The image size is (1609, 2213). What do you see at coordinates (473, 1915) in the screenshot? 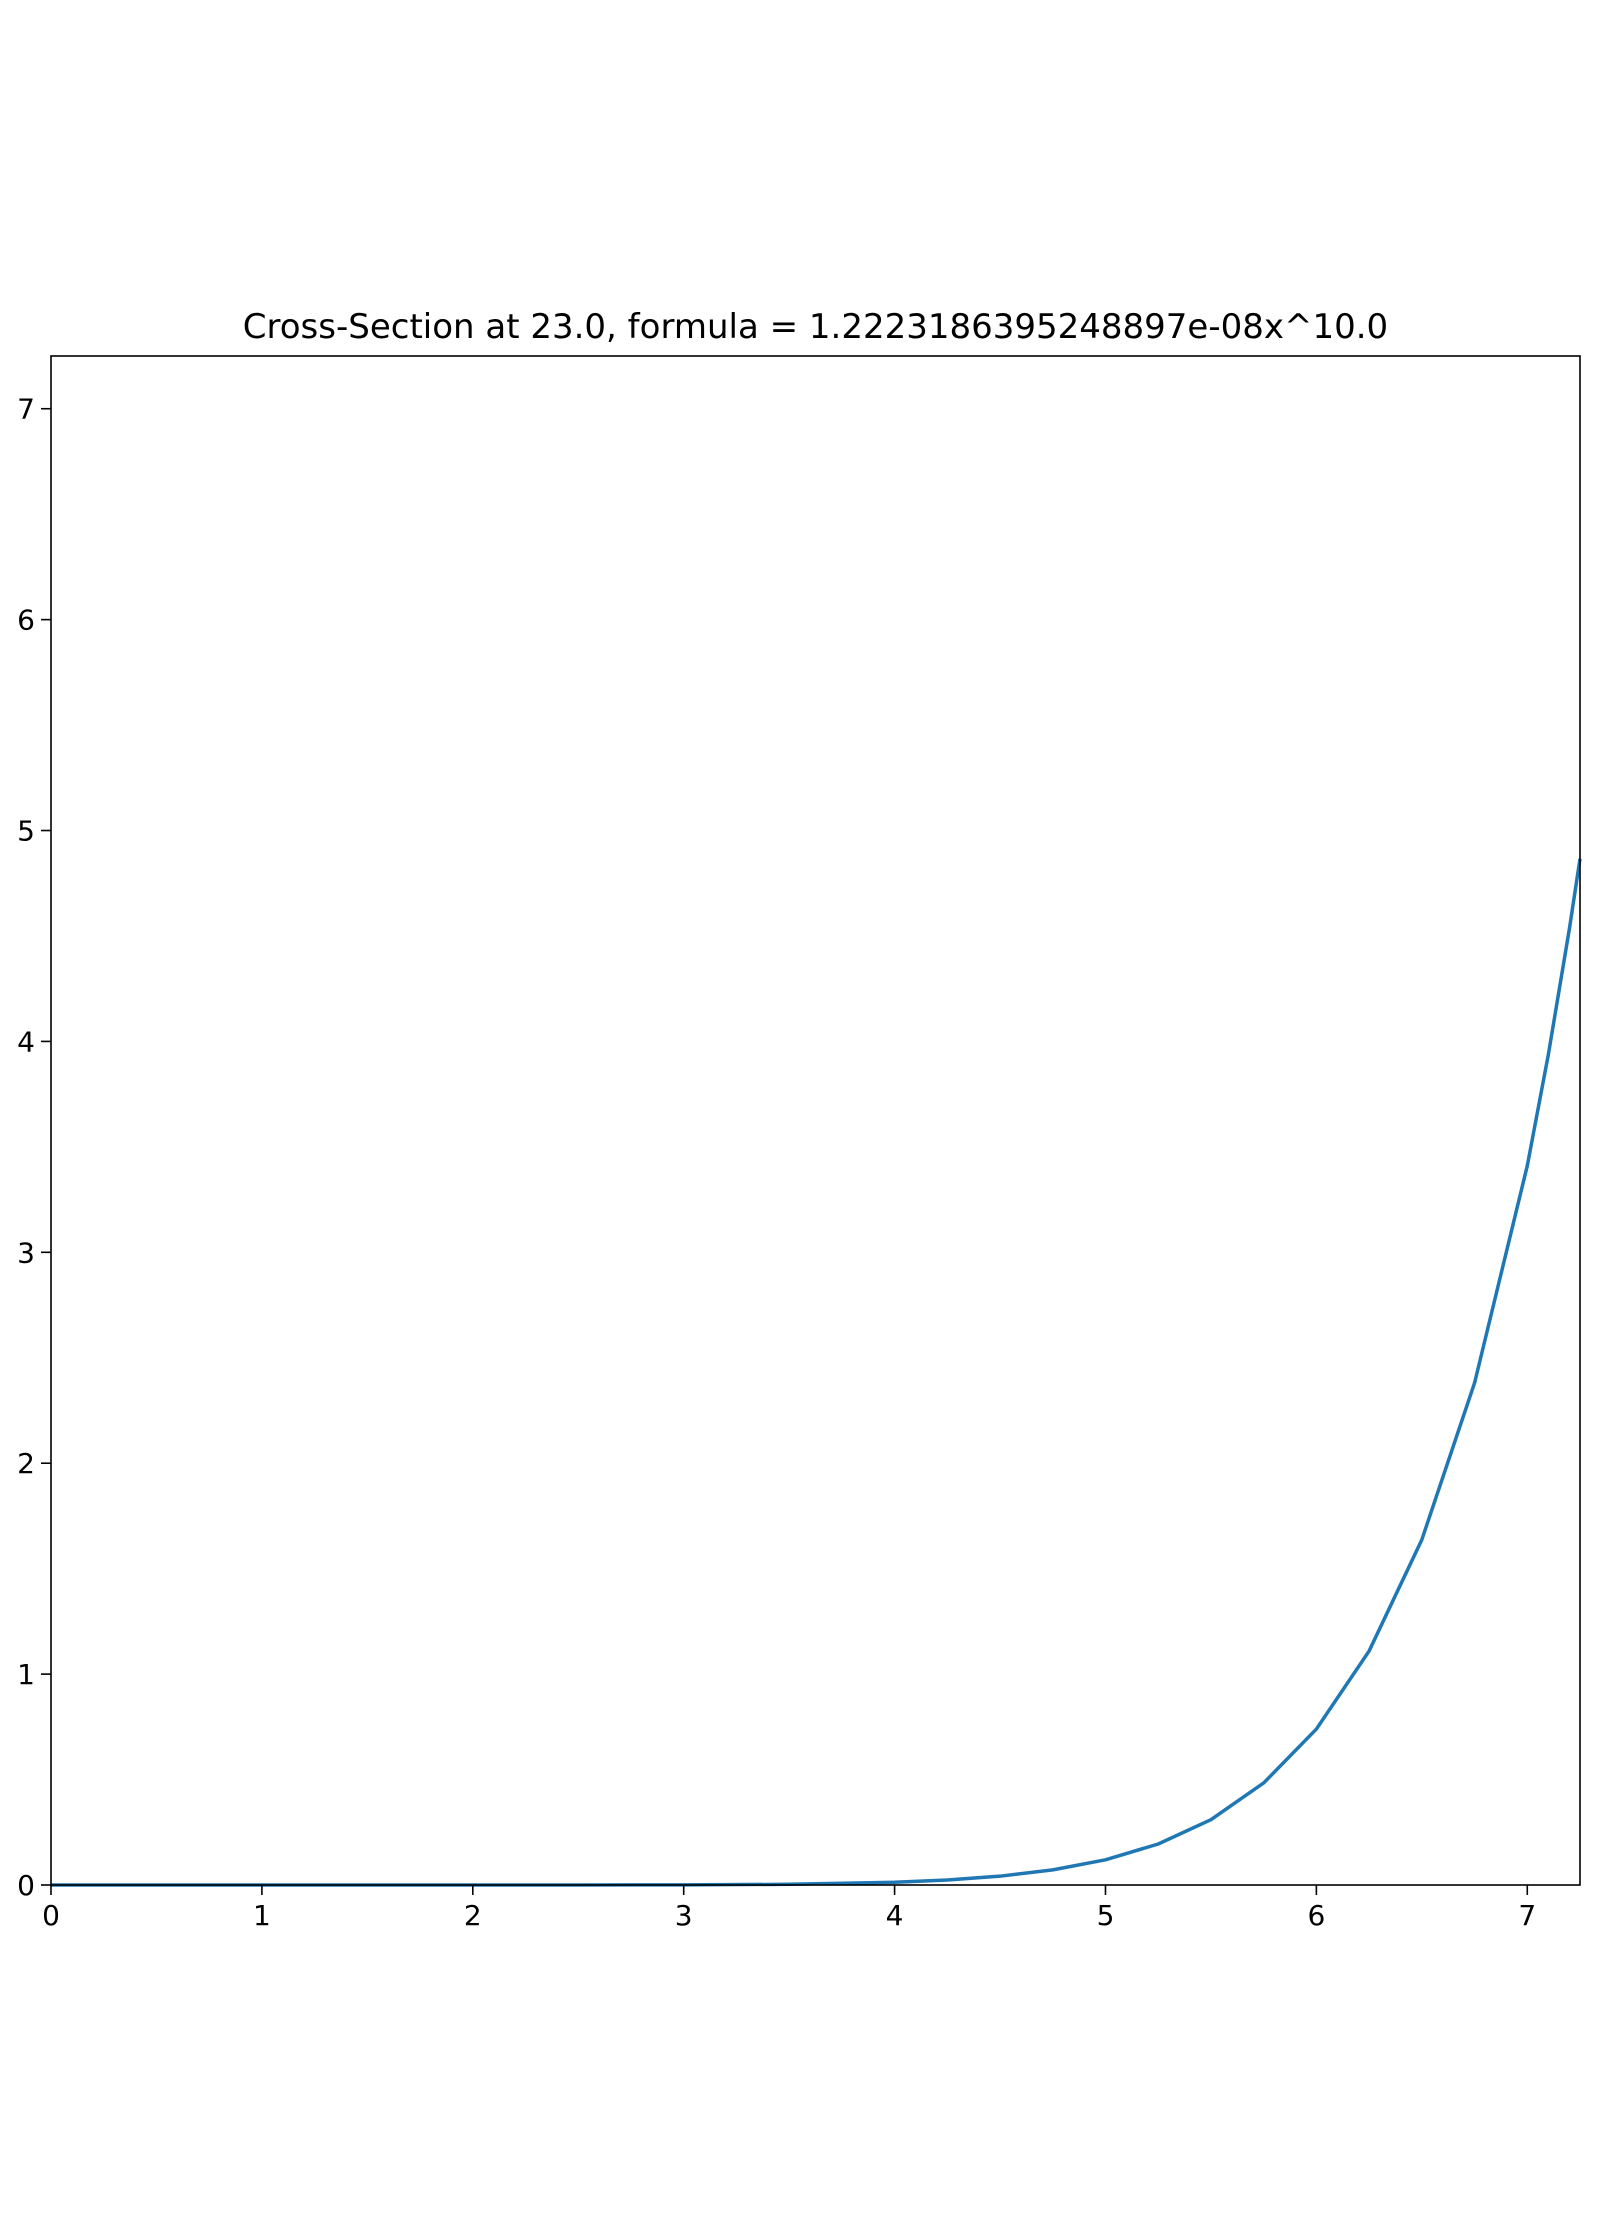
I see `x-tick-label: 2` at bounding box center [473, 1915].